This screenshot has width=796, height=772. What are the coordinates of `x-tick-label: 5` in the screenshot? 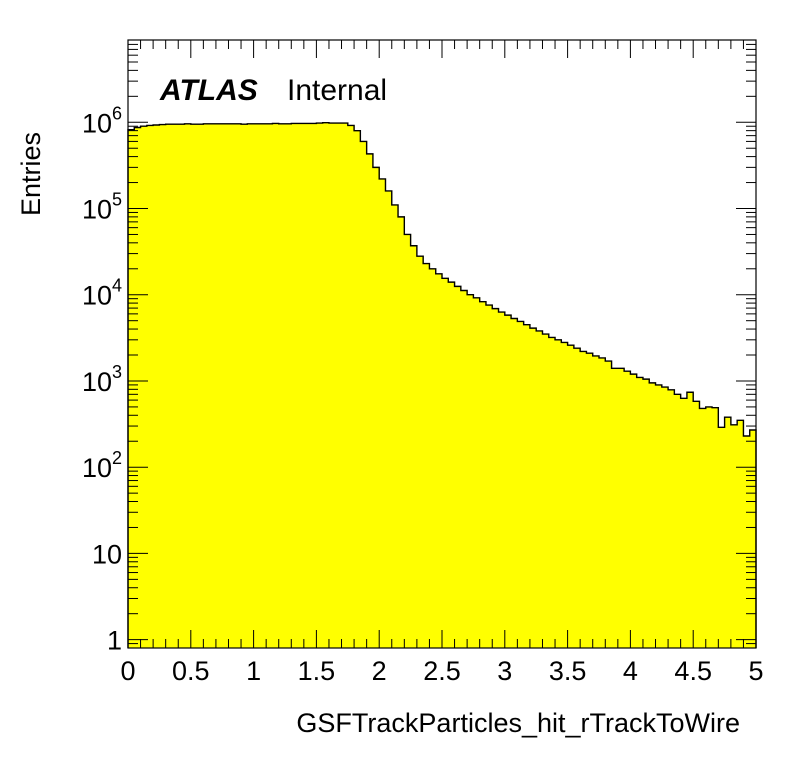 It's located at (755, 671).